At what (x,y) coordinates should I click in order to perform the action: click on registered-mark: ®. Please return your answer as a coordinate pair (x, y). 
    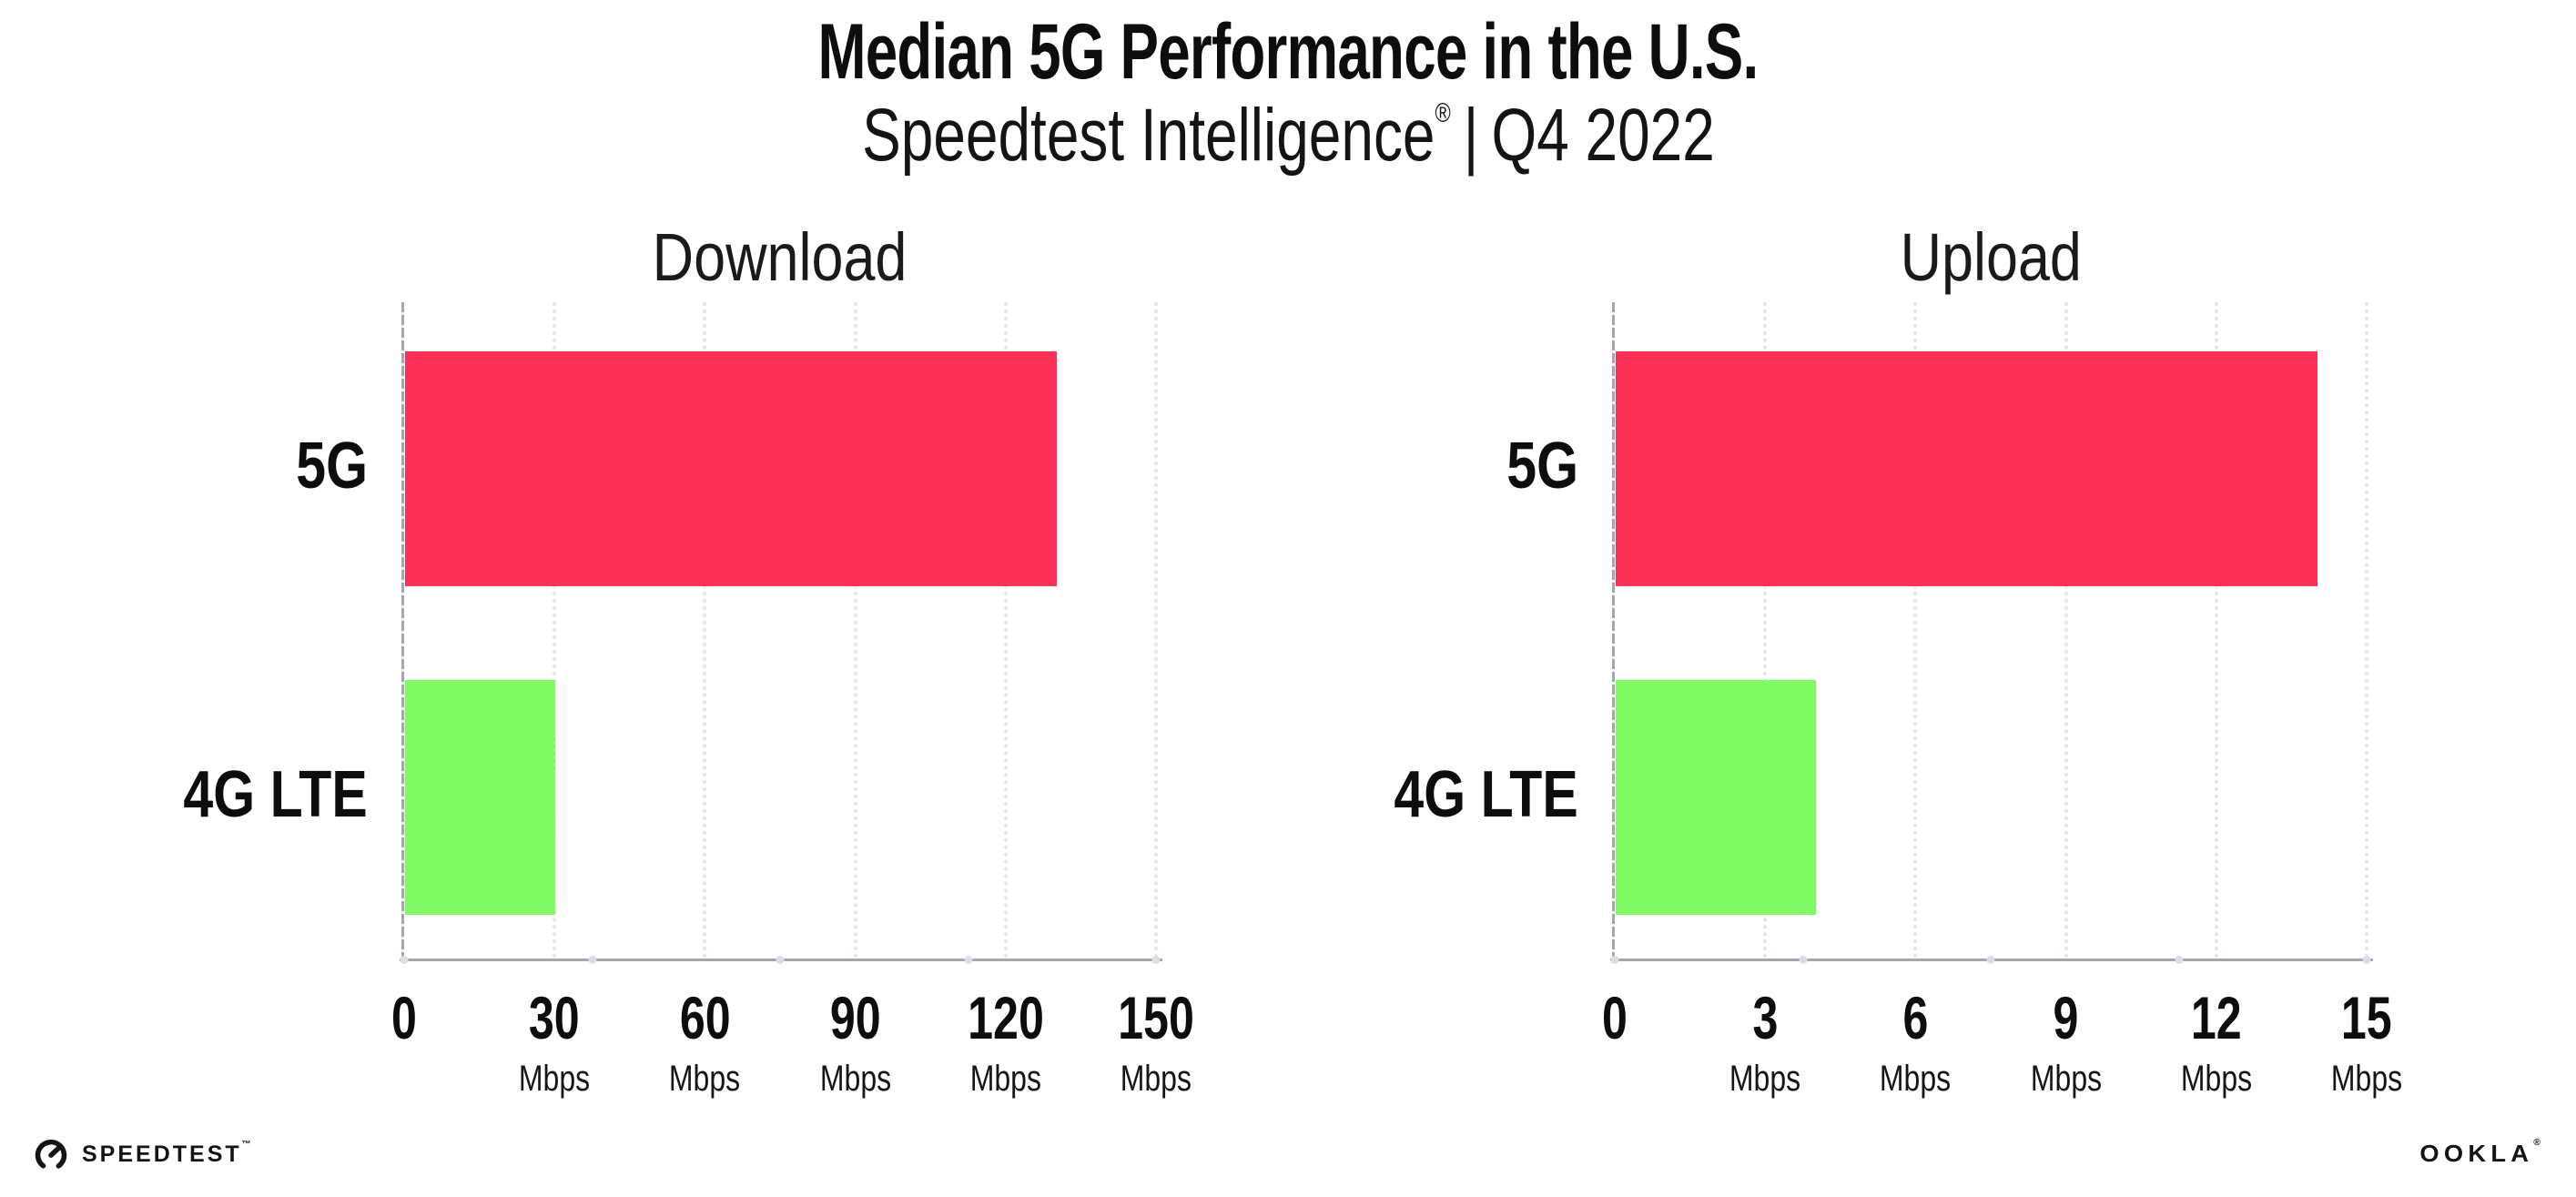
    Looking at the image, I should click on (1443, 113).